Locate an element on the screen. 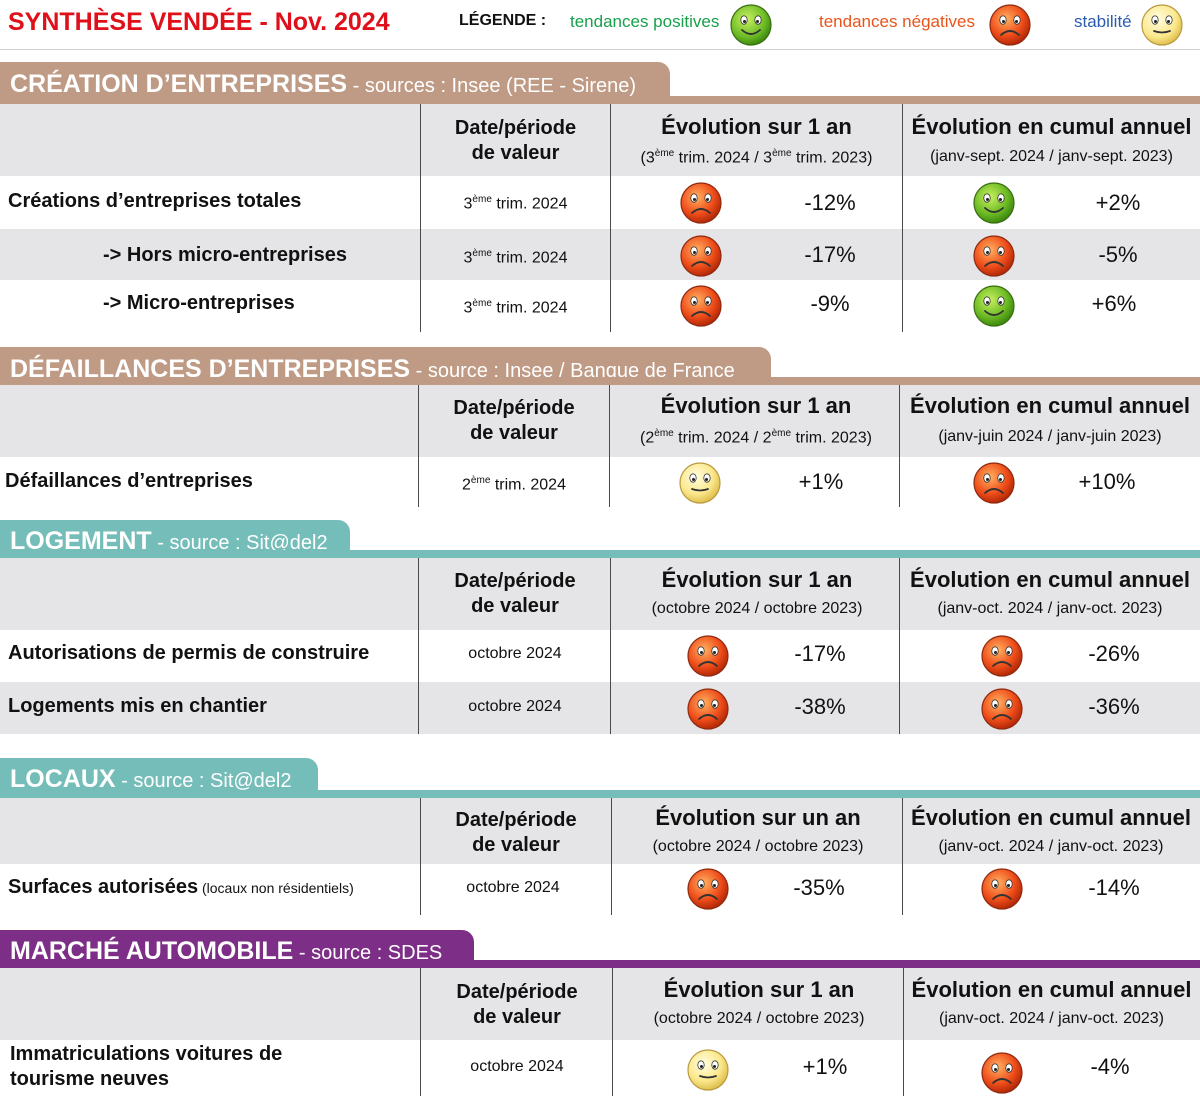 This screenshot has width=1200, height=1096. year-value: +1% is located at coordinates (825, 1066).